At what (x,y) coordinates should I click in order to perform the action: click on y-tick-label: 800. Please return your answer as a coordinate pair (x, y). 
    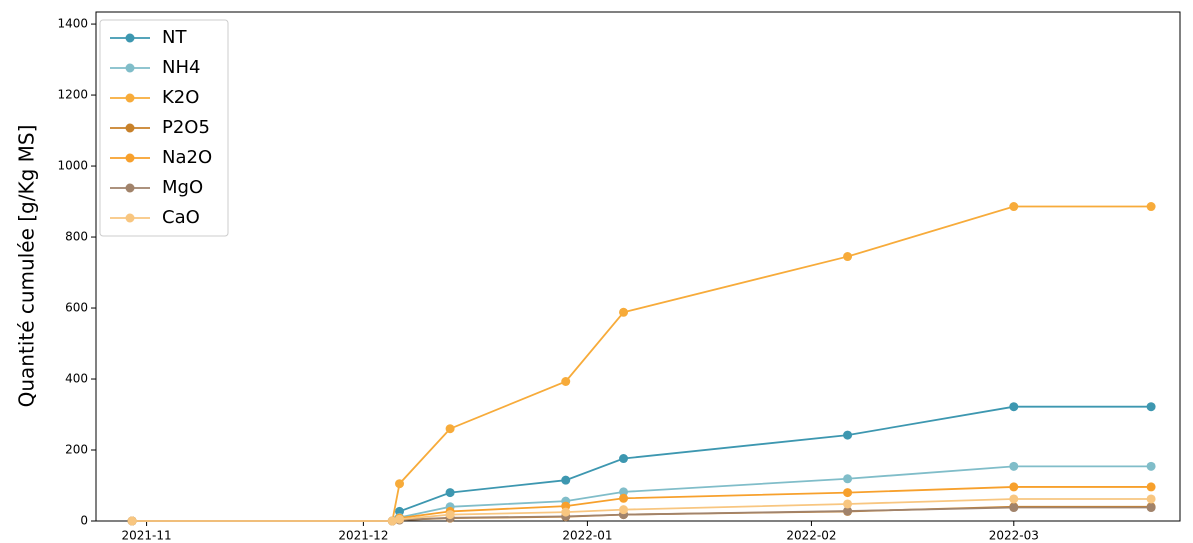
    Looking at the image, I should click on (76, 237).